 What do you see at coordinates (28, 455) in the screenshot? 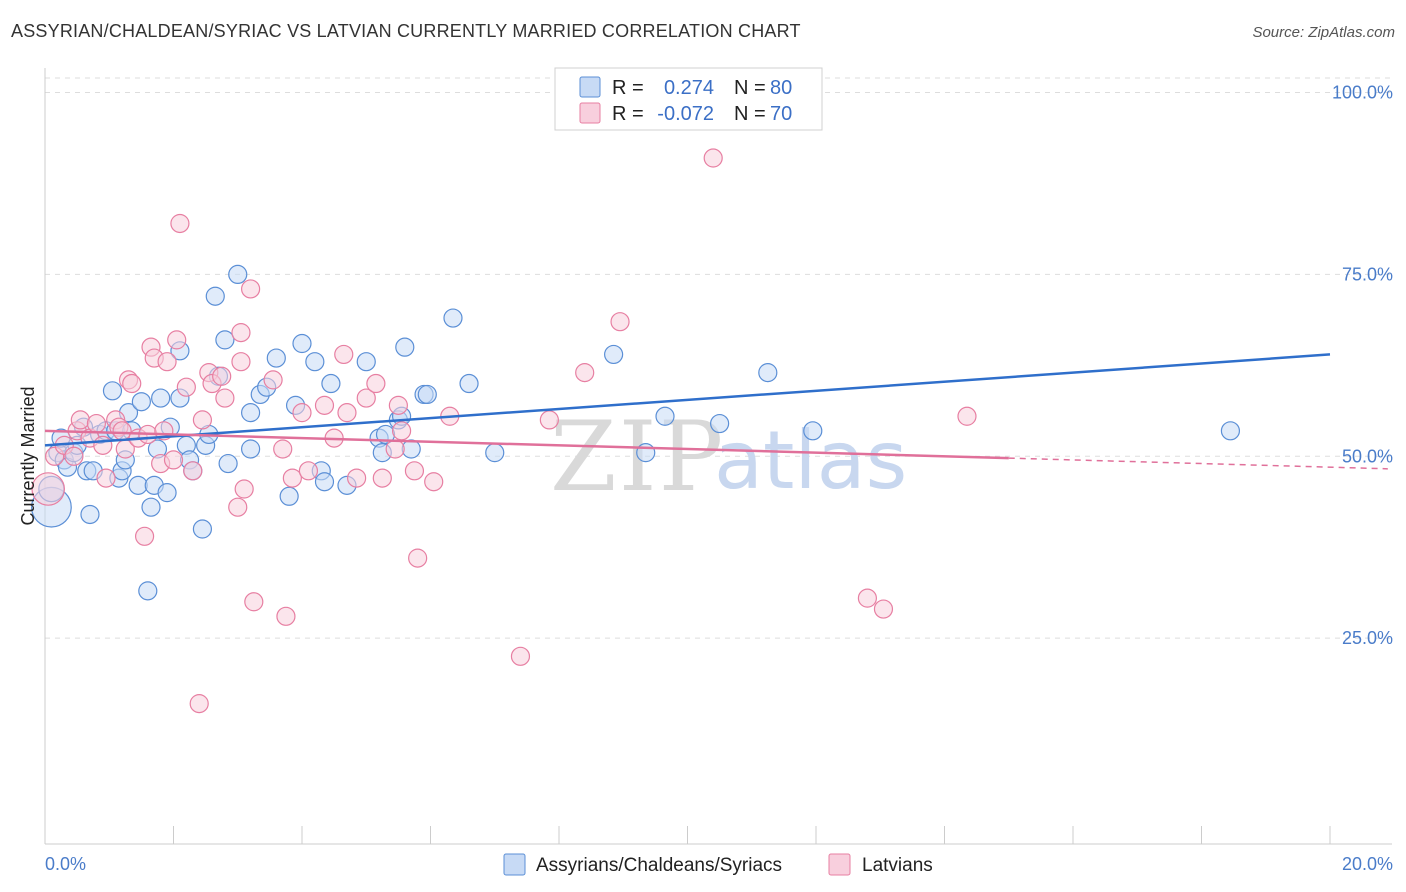
I see `y-axis-label: Currently Married` at bounding box center [28, 455].